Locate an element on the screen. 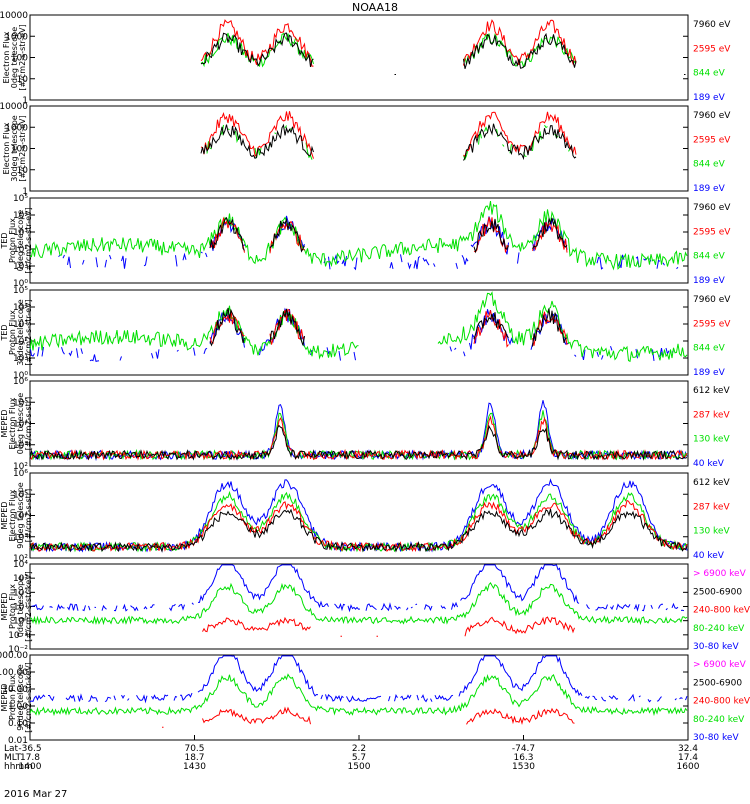 This screenshot has width=750, height=804. y-axis-label: 30deg telescope is located at coordinates (14, 148).